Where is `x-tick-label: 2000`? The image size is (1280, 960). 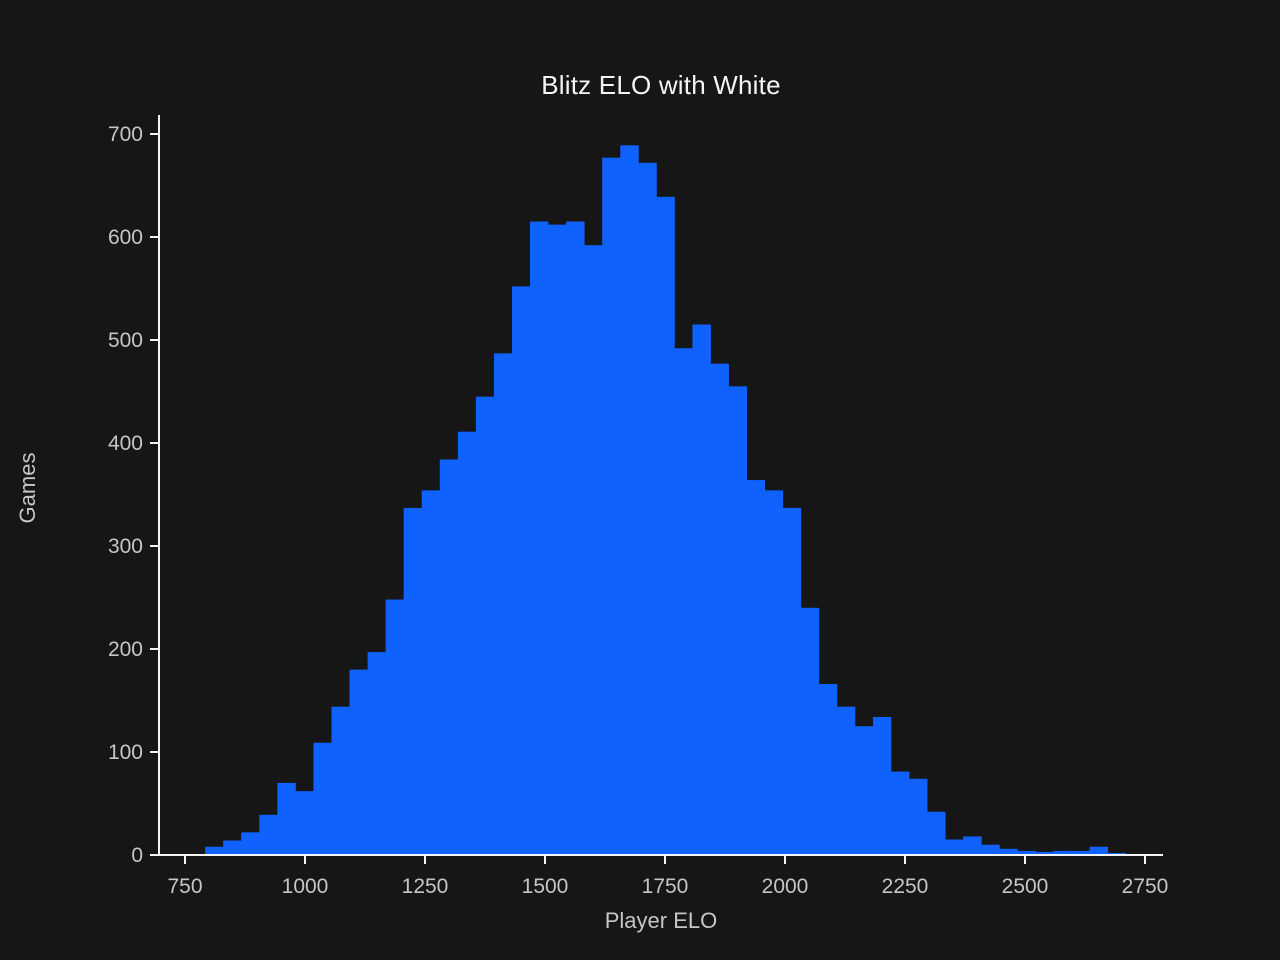
x-tick-label: 2000 is located at coordinates (785, 886).